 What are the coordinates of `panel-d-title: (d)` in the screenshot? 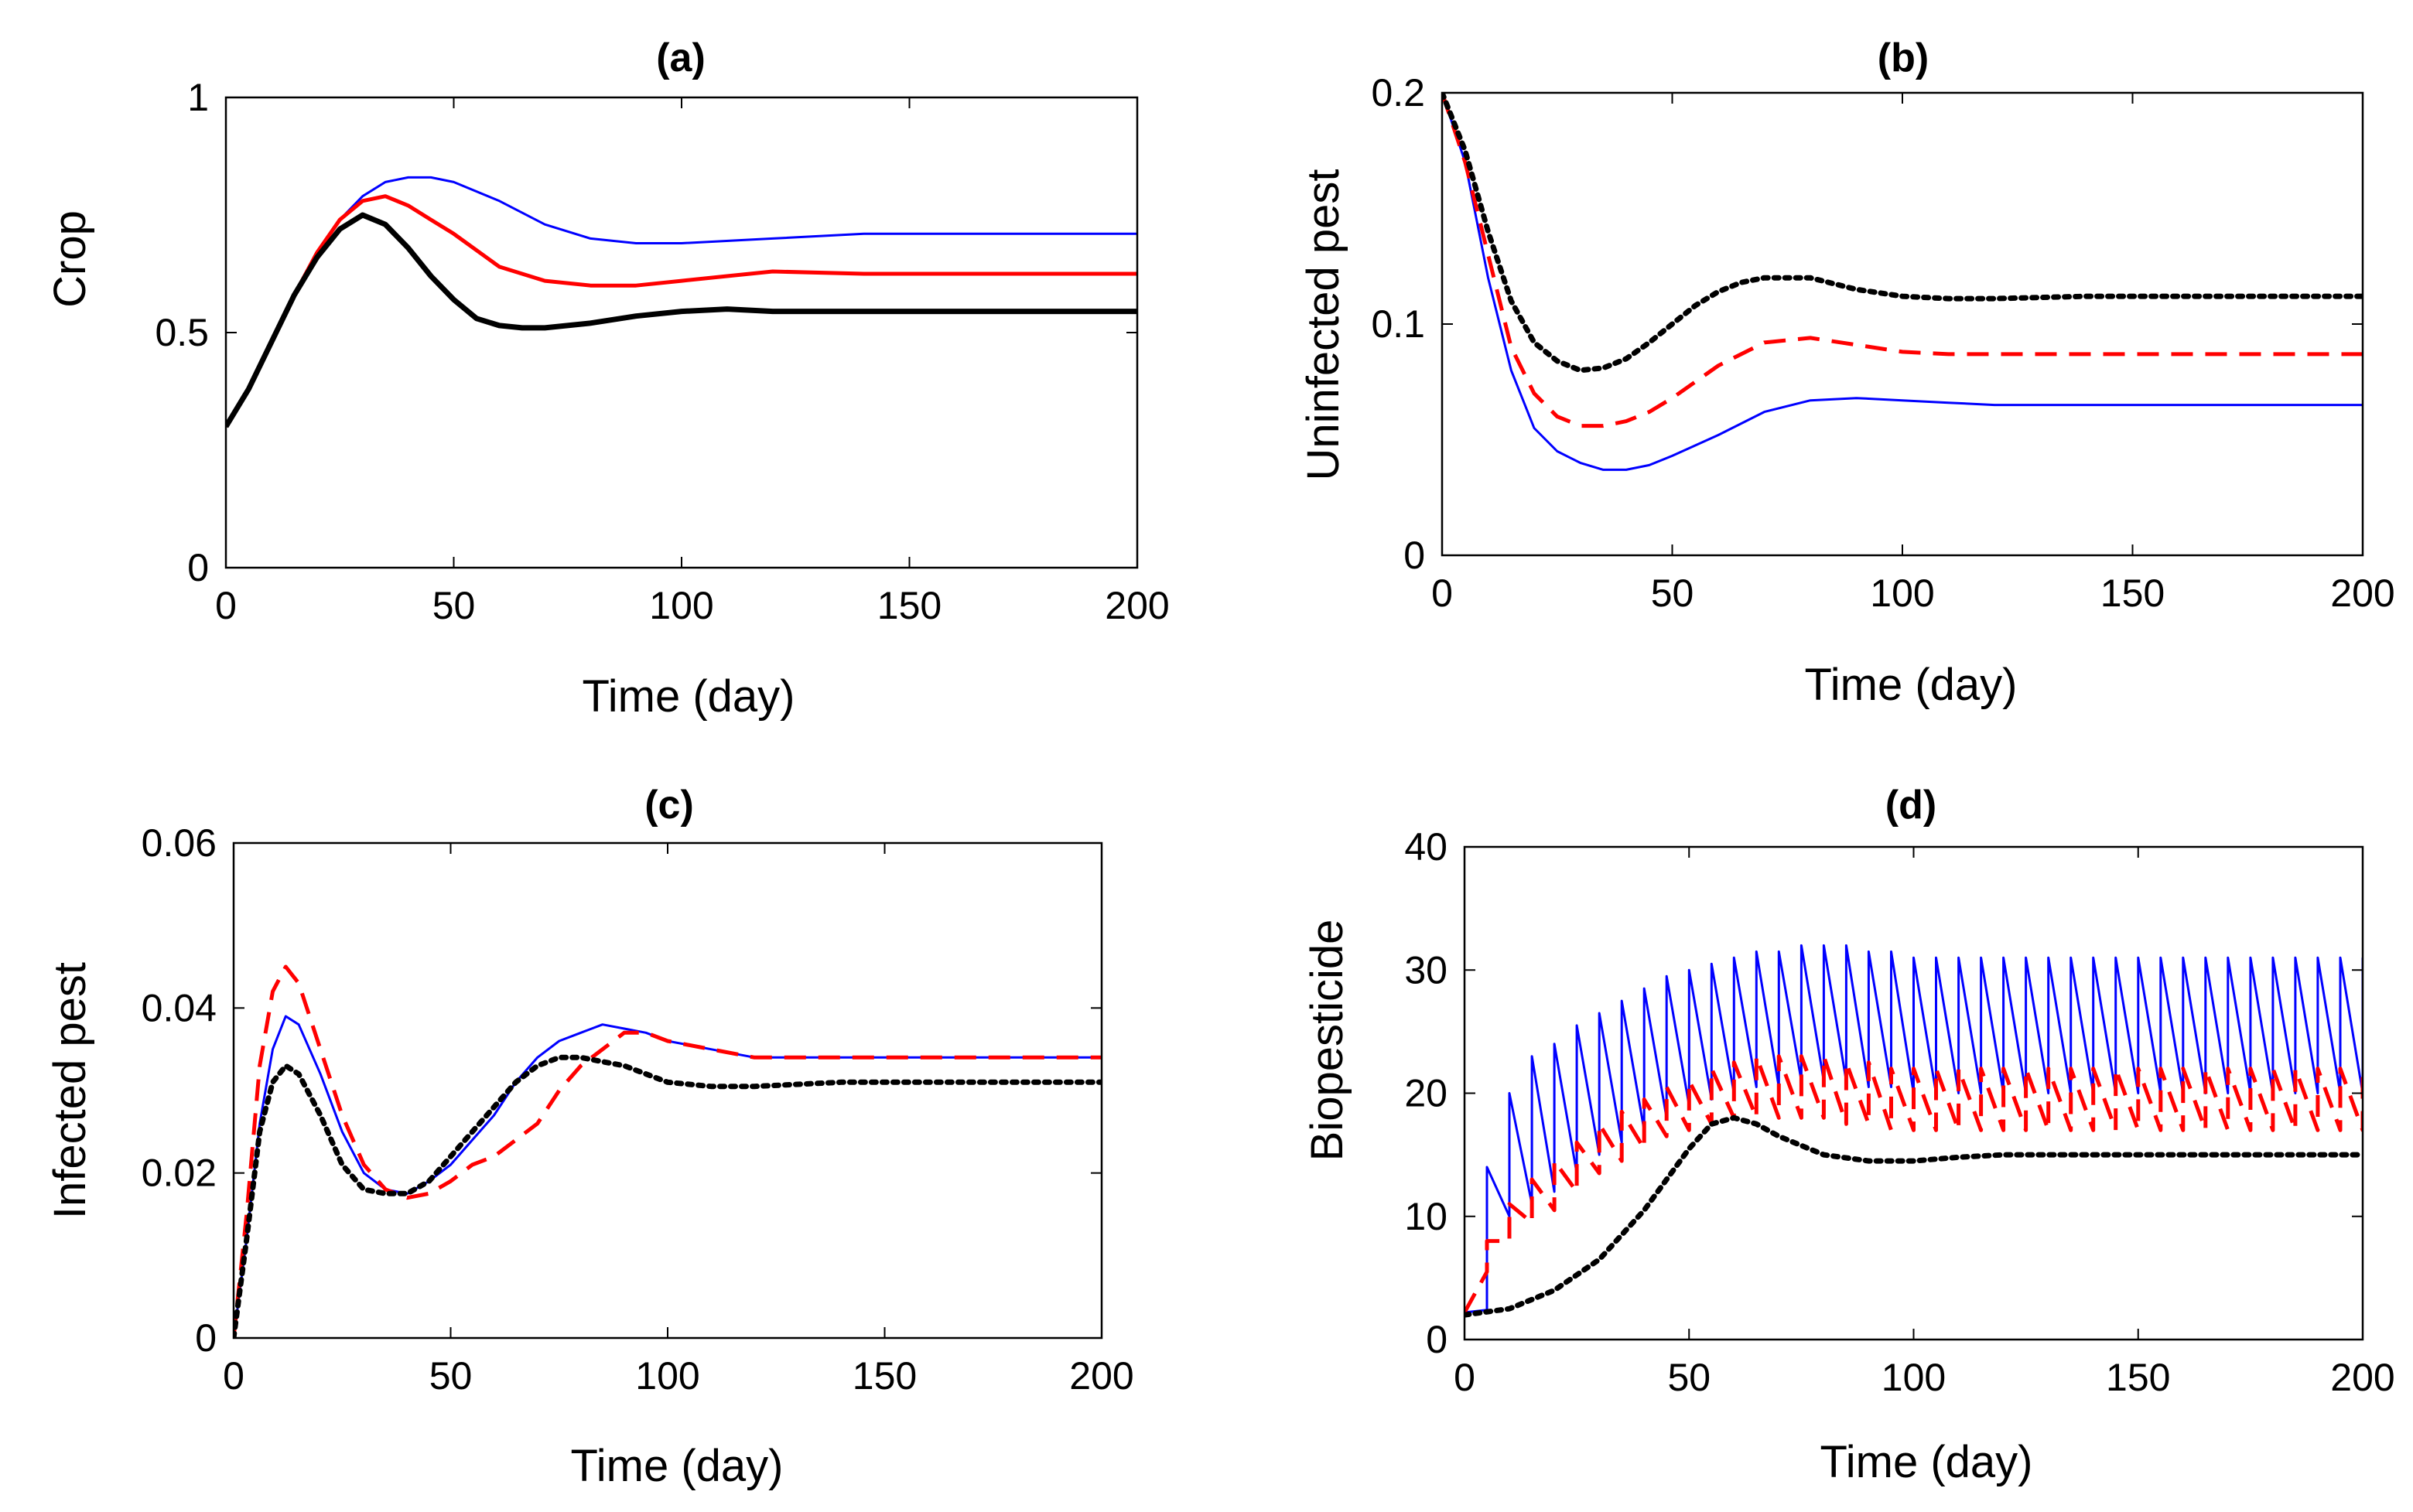 It's located at (1910, 805).